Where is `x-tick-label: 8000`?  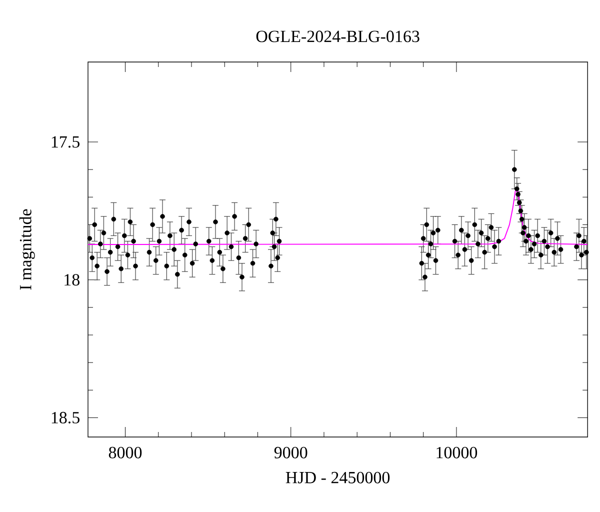
x-tick-label: 8000 is located at coordinates (125, 452).